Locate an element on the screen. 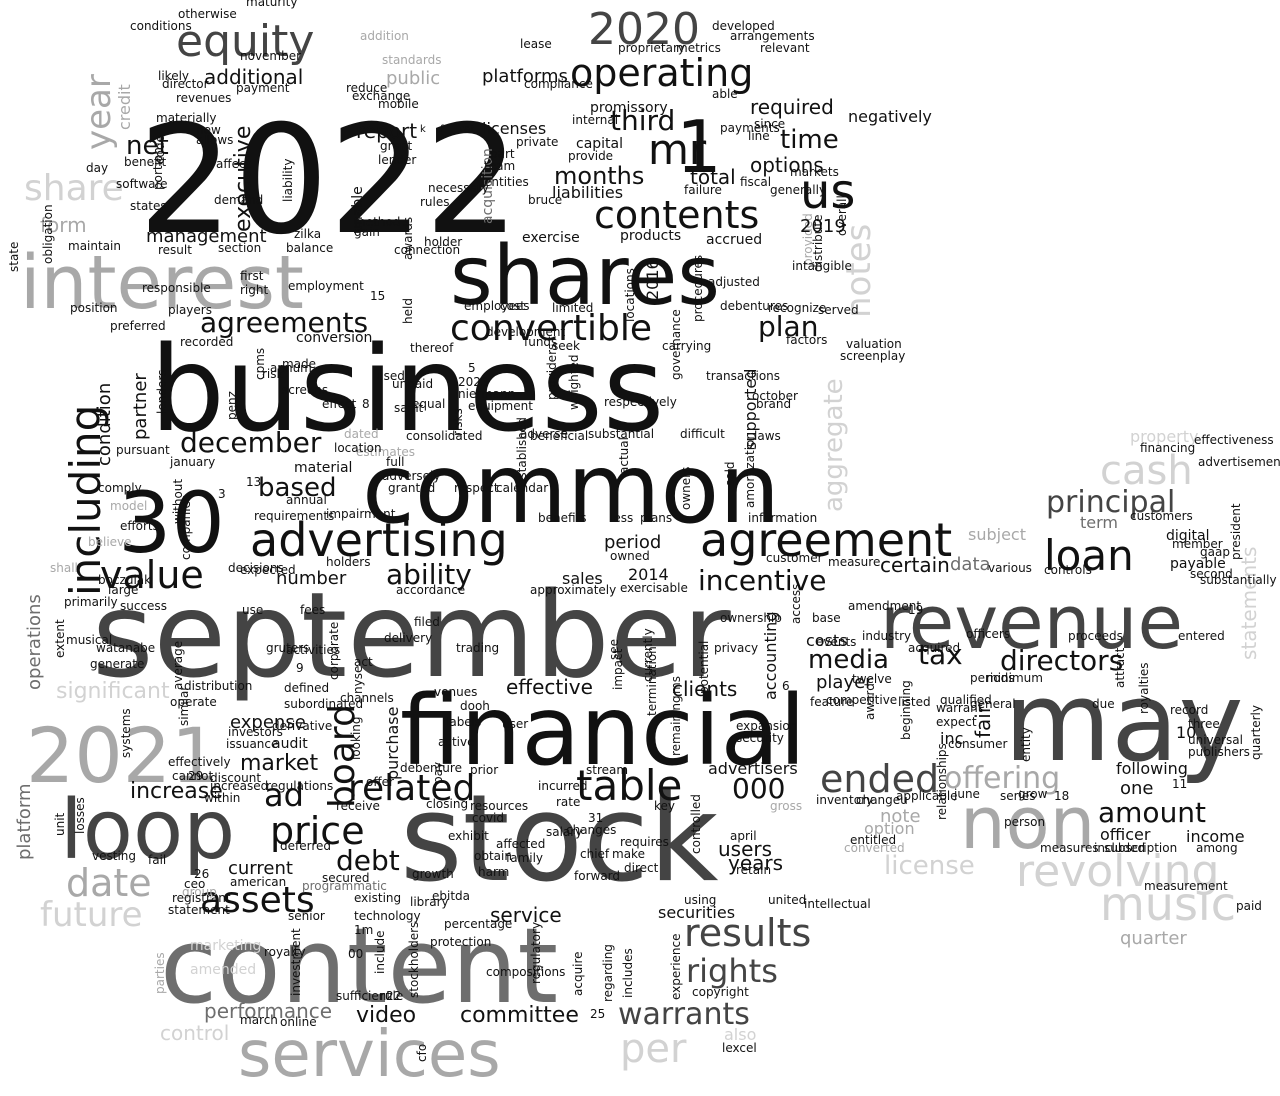 The height and width of the screenshot is (1096, 1280). word-covid: covid is located at coordinates (488, 818).